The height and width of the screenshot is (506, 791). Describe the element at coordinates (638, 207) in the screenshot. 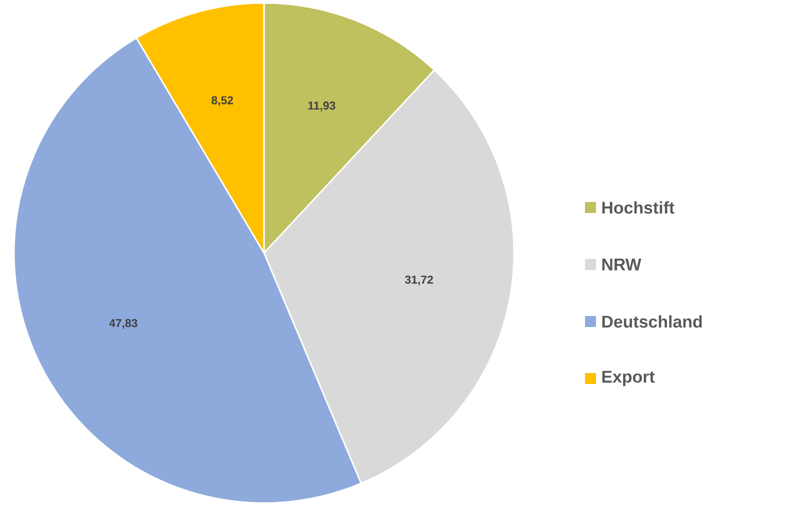

I see `legend-label: Hochstift` at that location.